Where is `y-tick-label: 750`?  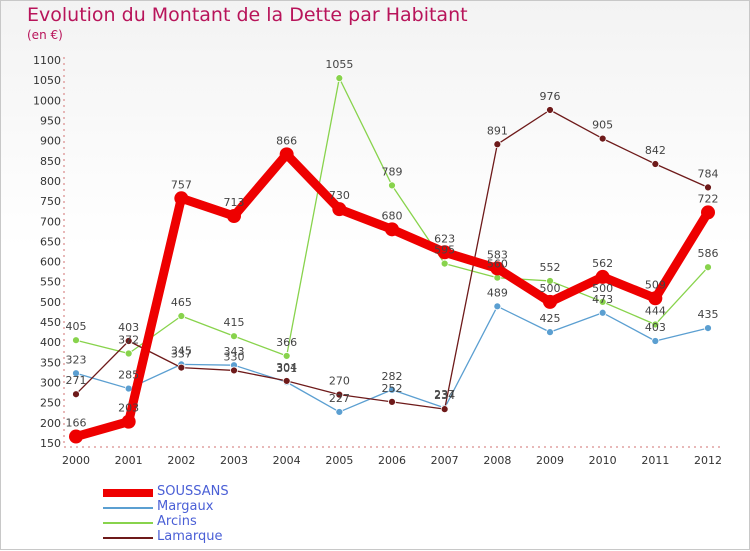
y-tick-label: 750 is located at coordinates (50, 201).